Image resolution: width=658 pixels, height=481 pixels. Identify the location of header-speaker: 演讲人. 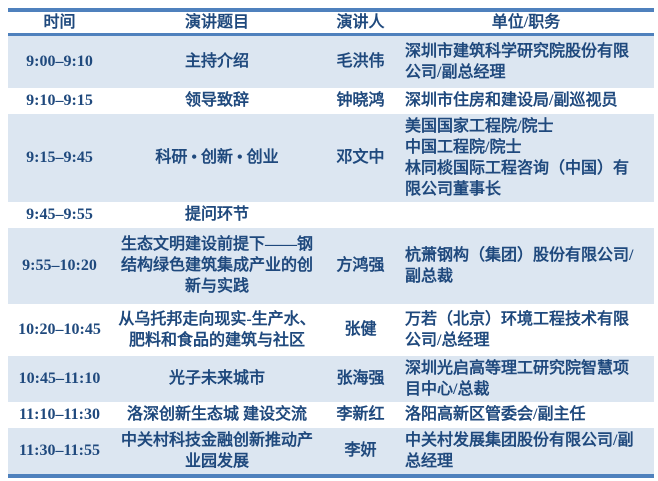
(360, 22).